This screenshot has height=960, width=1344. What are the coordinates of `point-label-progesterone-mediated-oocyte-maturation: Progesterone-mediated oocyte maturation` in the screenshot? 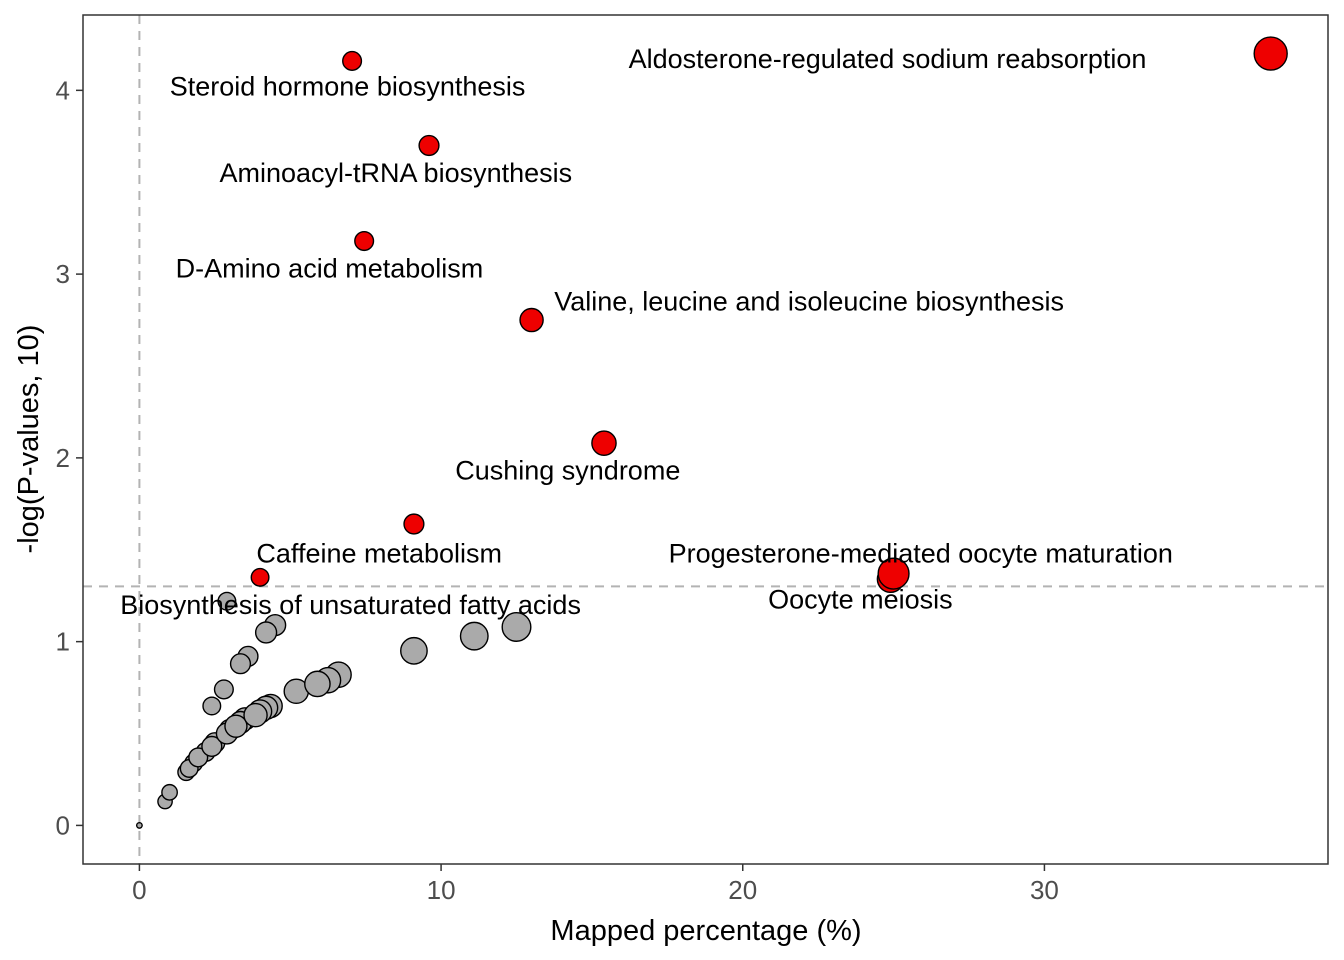 It's located at (921, 553).